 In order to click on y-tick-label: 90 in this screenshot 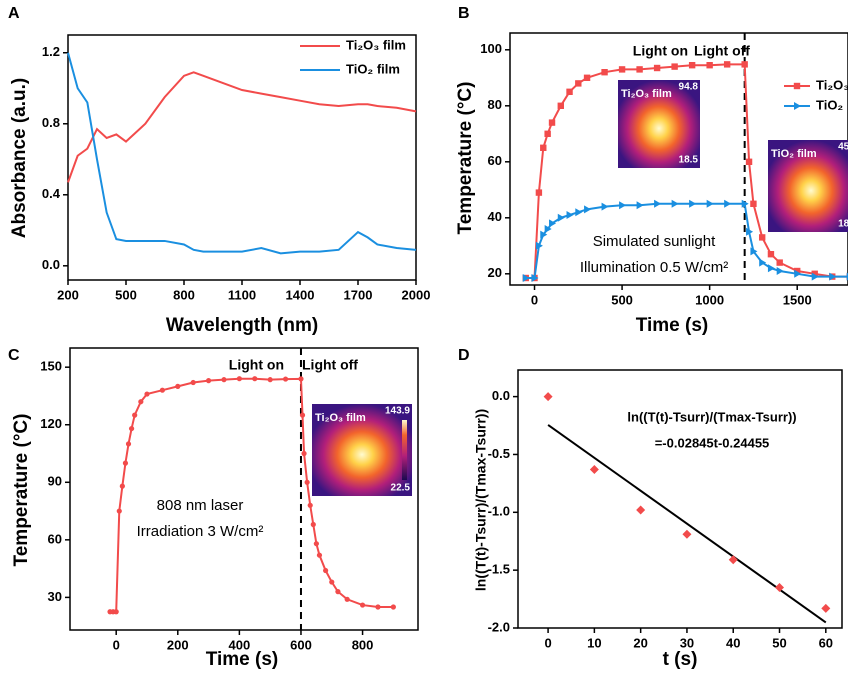, I will do `click(55, 481)`.